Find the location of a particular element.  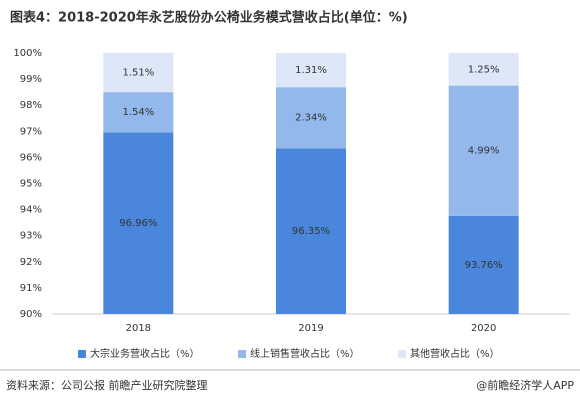

y-tick-label: 95% is located at coordinates (31, 184).